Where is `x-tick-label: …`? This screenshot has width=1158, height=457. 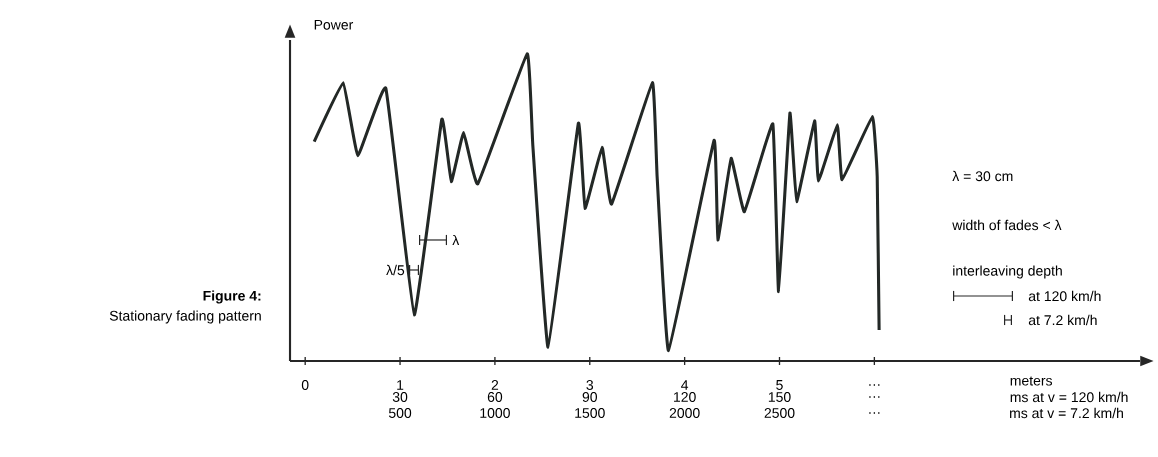 x-tick-label: … is located at coordinates (874, 385).